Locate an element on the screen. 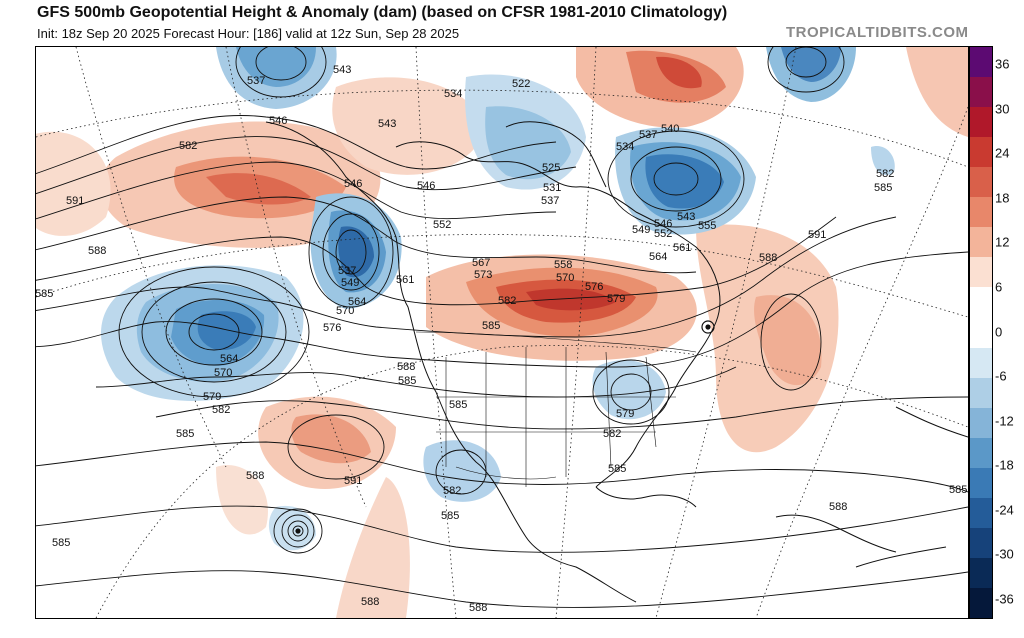  contour-label: 567 is located at coordinates (481, 263).